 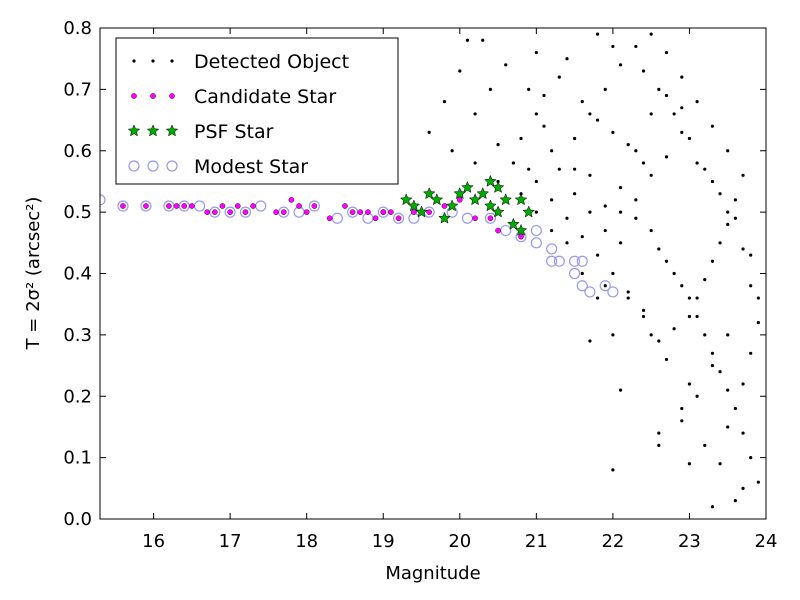 I want to click on series-open-circle, so click(x=359, y=246).